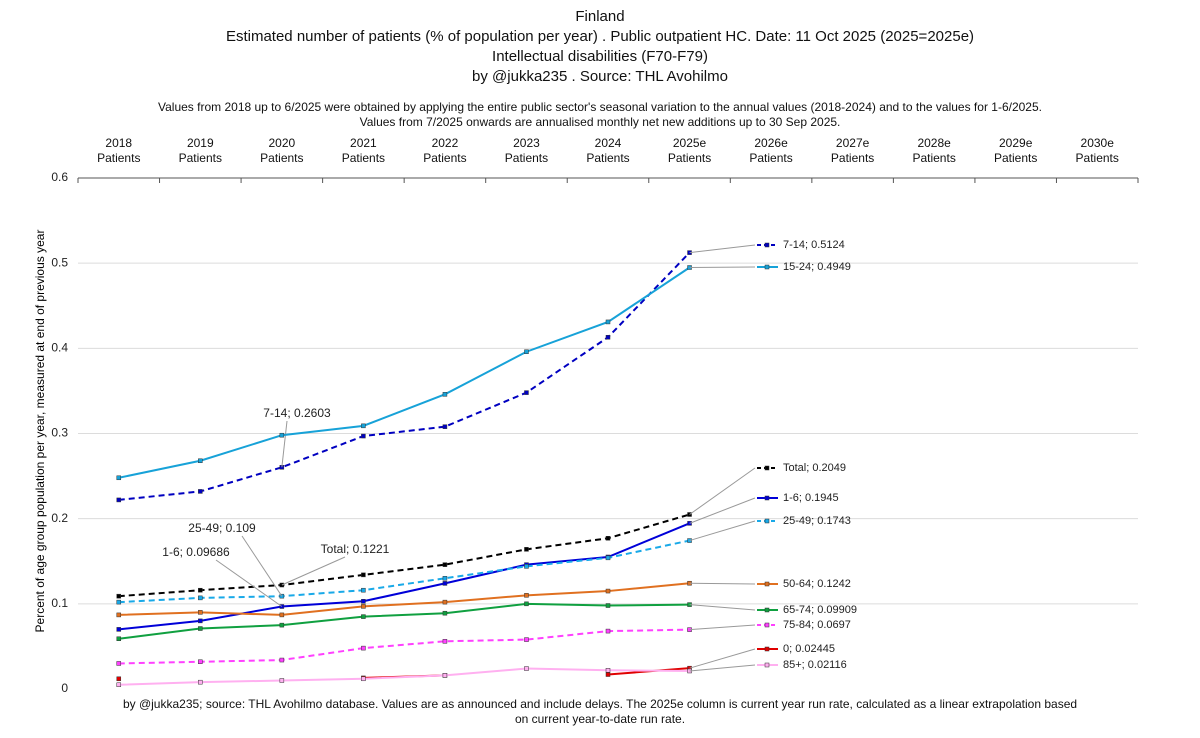  What do you see at coordinates (59, 603) in the screenshot?
I see `y-tick-label: 0.1` at bounding box center [59, 603].